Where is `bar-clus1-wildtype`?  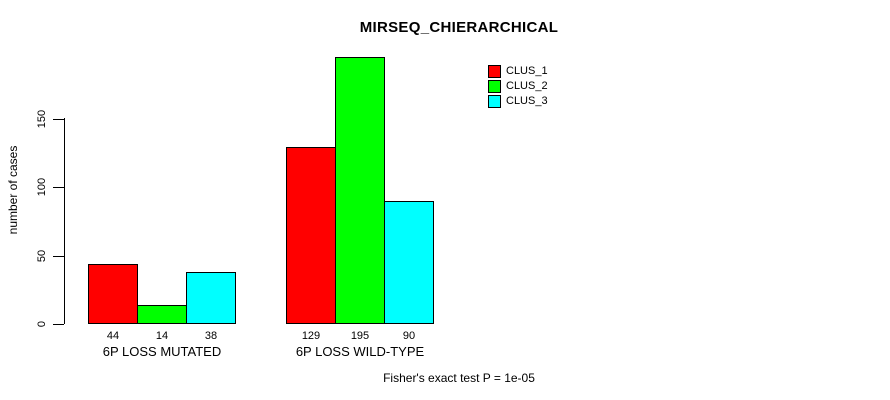
bar-clus1-wildtype is located at coordinates (311, 235).